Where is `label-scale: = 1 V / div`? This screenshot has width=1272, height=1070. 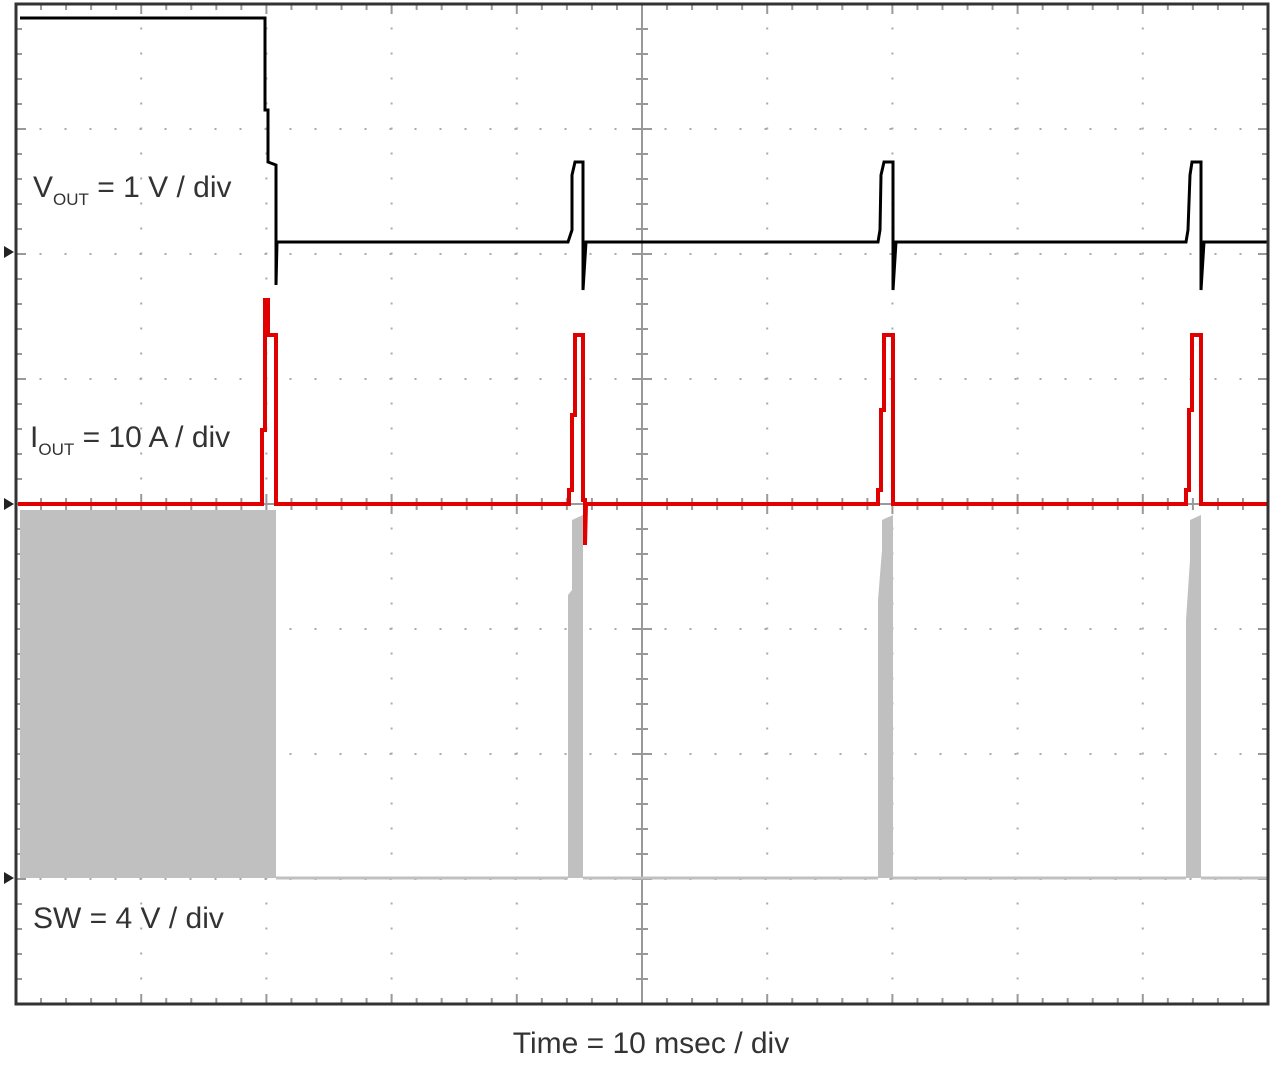
label-scale: = 1 V / div is located at coordinates (160, 187).